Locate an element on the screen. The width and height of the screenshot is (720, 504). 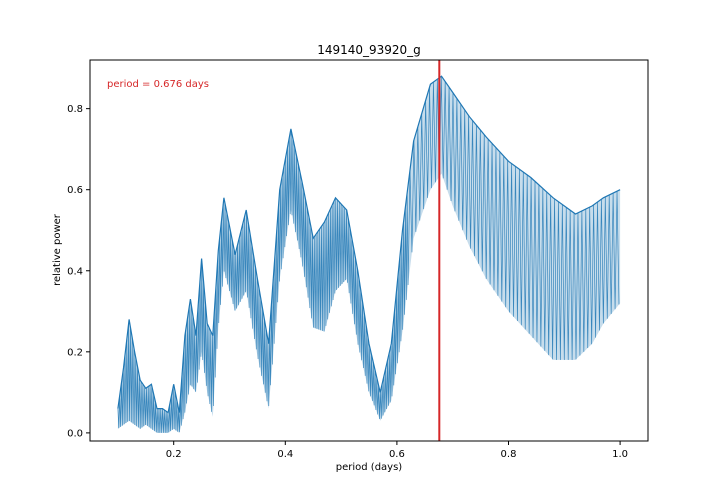
y-axis-ticks: 0.0 0.2 0.4 0.6 0.8 is located at coordinates (78, 271).